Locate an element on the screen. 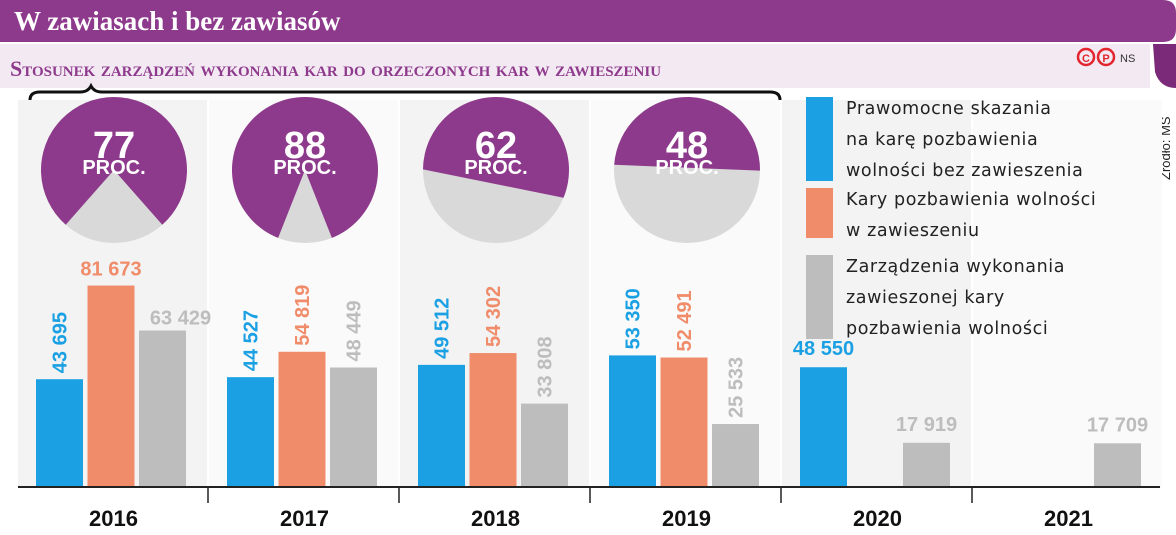  ratio-value-2018: 62 is located at coordinates (496, 146).